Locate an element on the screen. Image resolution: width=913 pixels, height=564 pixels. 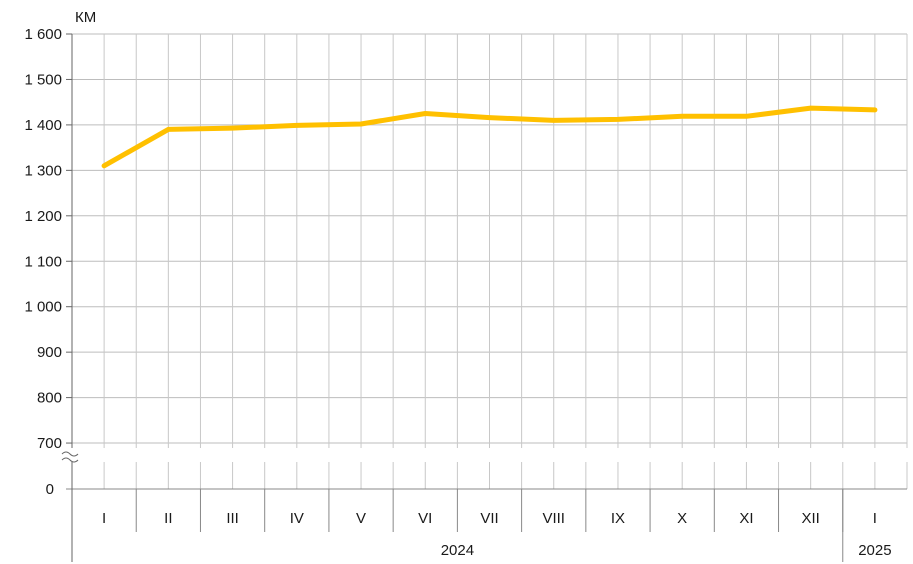
y-tick-label: 1 200 is located at coordinates (43, 216).